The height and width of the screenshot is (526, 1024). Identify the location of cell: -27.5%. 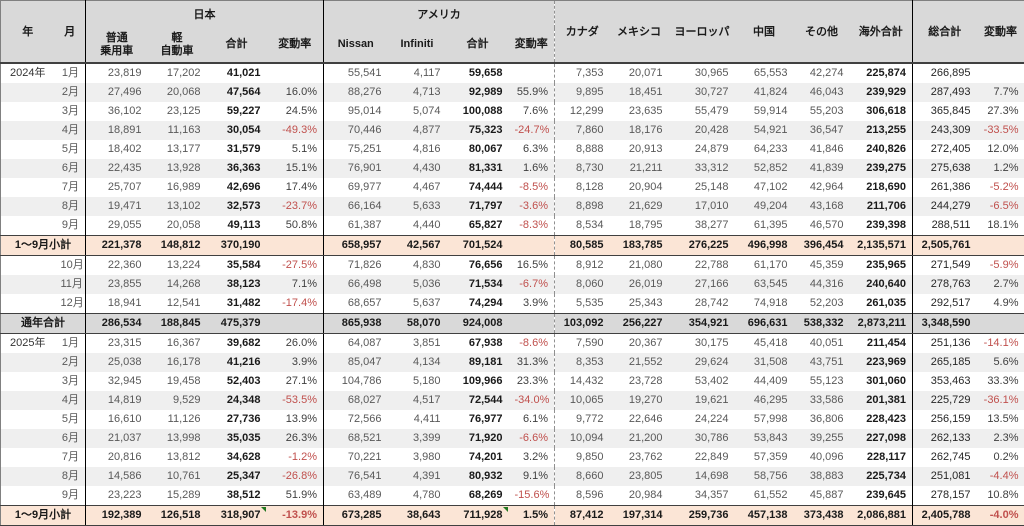
(295, 265).